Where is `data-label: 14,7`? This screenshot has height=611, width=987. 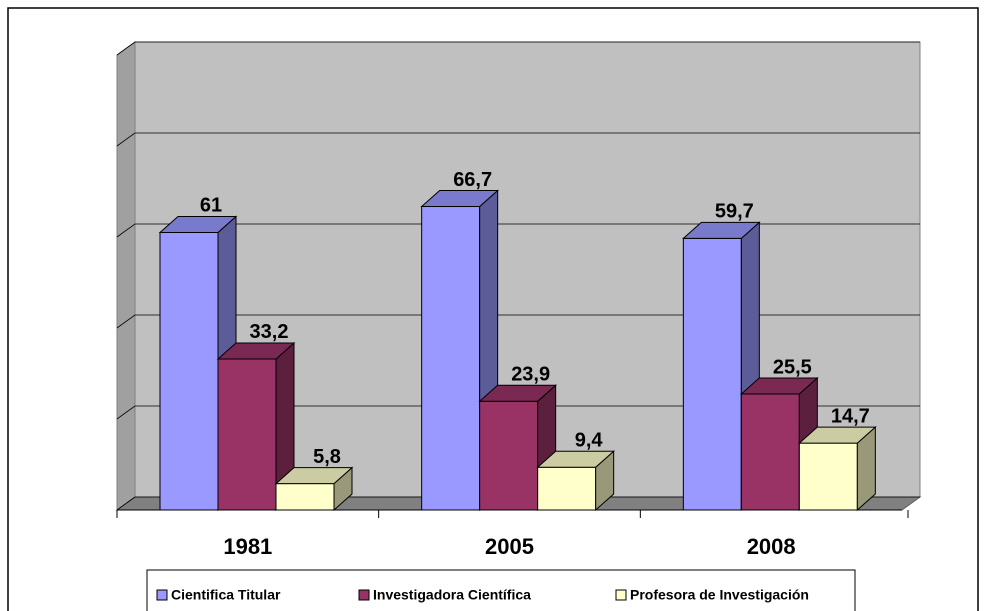 data-label: 14,7 is located at coordinates (850, 416).